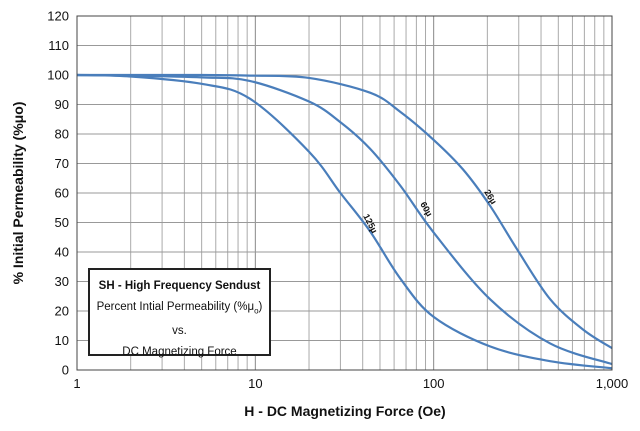 The image size is (640, 431). Describe the element at coordinates (58, 75) in the screenshot. I see `y-tick-label: 100` at that location.